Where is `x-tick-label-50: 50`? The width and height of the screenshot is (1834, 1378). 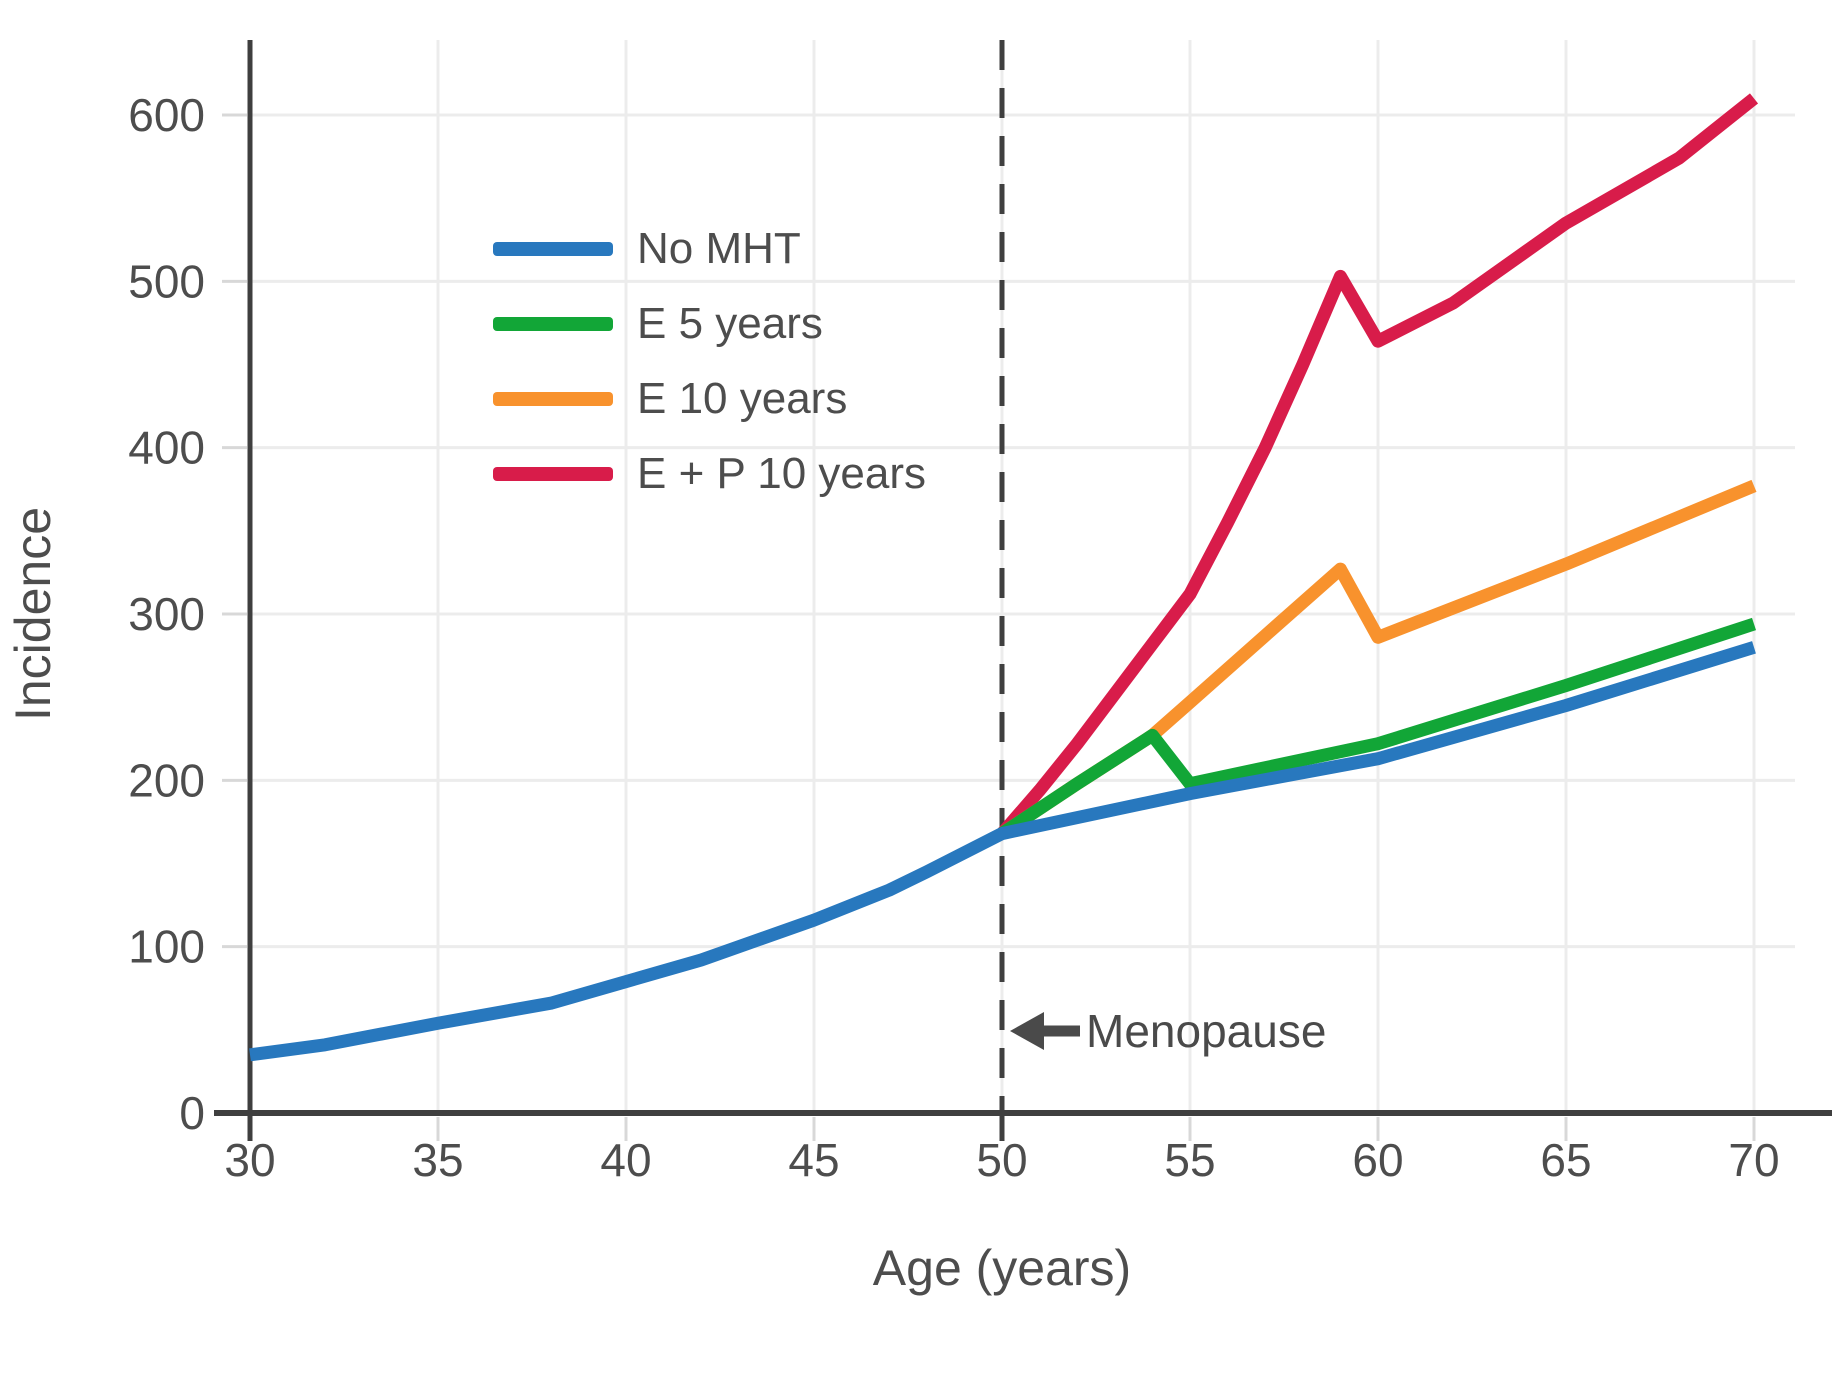 x-tick-label-50: 50 is located at coordinates (1001, 1160).